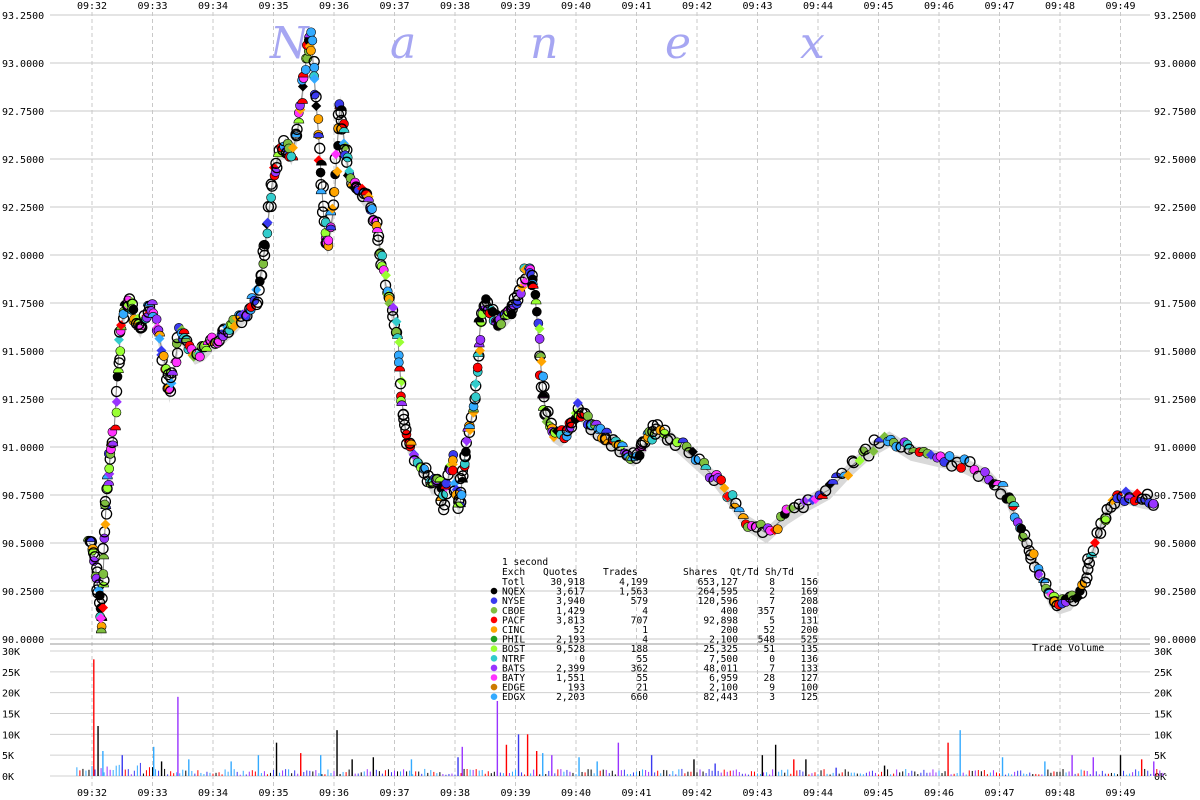 The image size is (1200, 800). What do you see at coordinates (11, 652) in the screenshot?
I see `volume-tick-left: 30K` at bounding box center [11, 652].